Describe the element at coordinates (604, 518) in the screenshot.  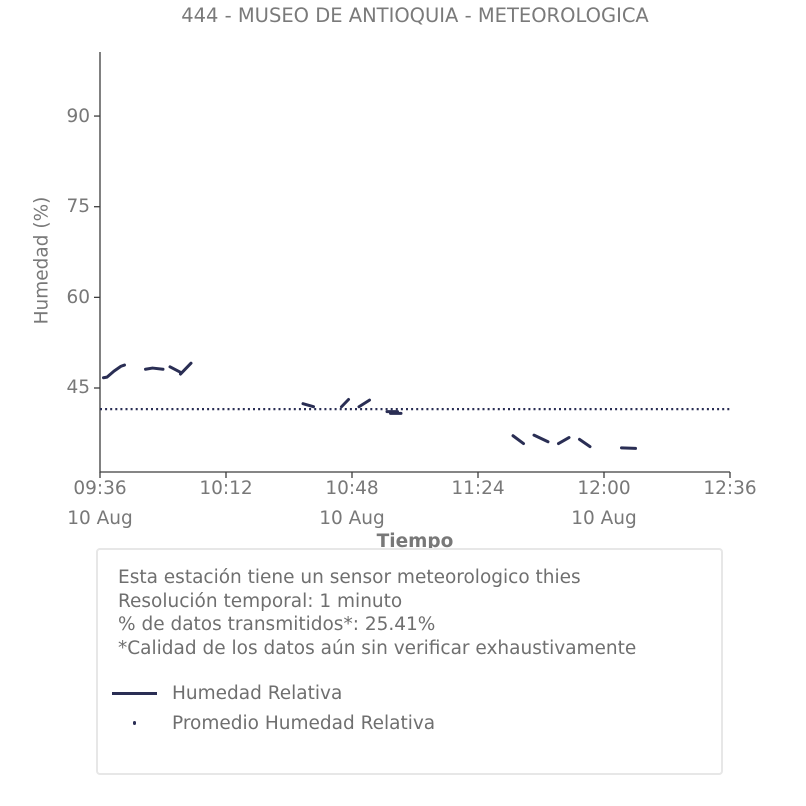
I see `x-date-label-3: 10 Aug` at that location.